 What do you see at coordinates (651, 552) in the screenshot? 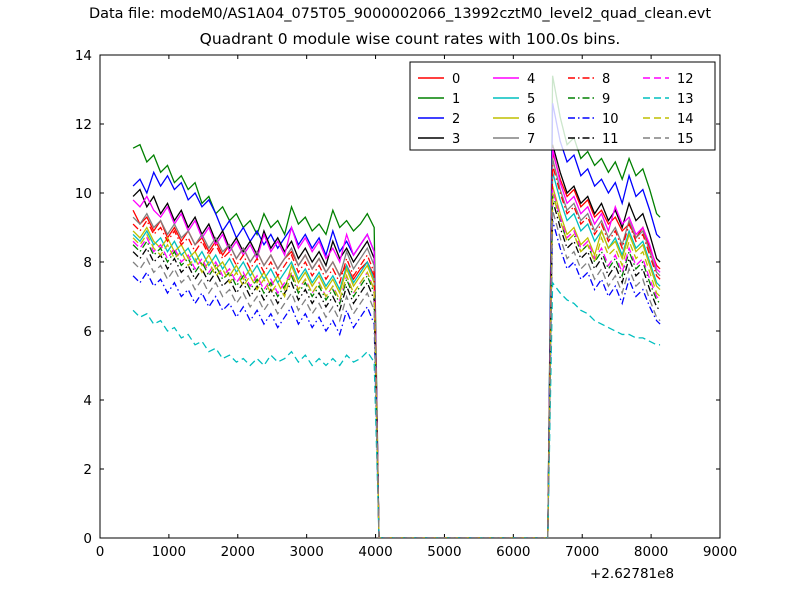
I see `x-tick-label: 8000` at bounding box center [651, 552].